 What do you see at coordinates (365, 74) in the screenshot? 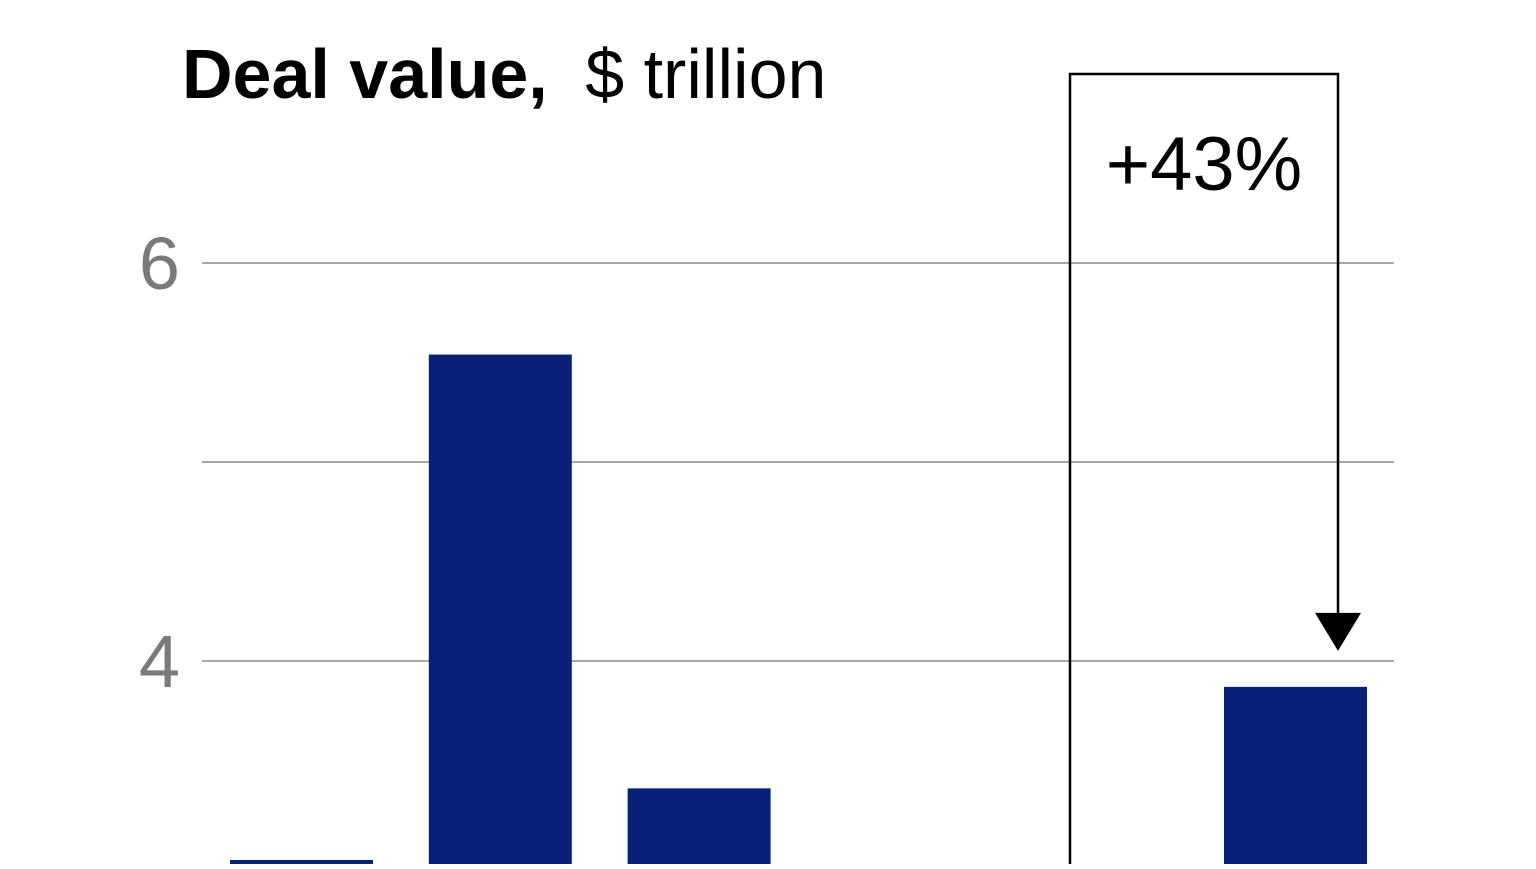
I see `chart-title-bold: Deal value,` at bounding box center [365, 74].